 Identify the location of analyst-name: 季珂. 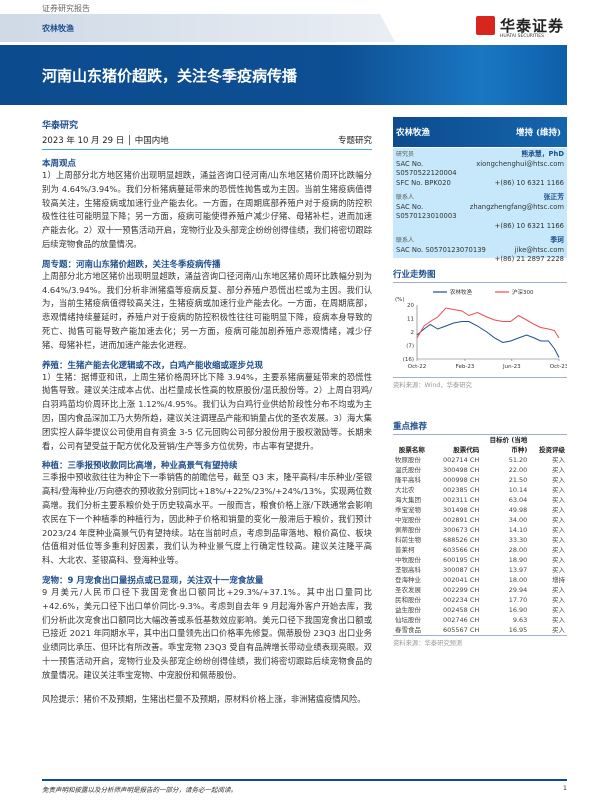
(557, 240).